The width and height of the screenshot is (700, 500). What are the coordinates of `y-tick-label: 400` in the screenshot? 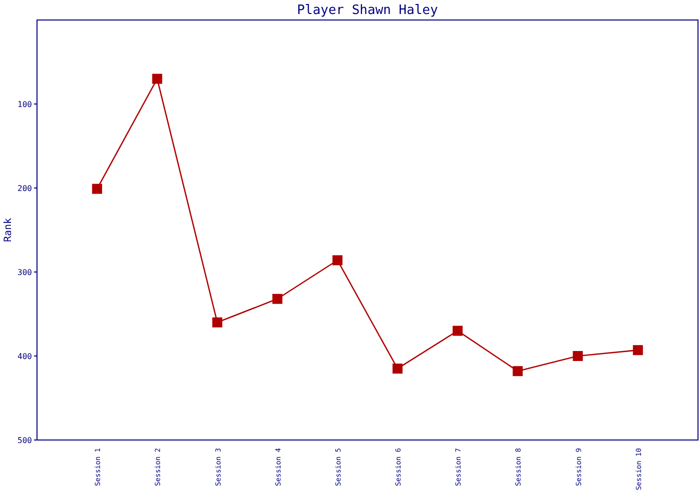 It's located at (25, 356).